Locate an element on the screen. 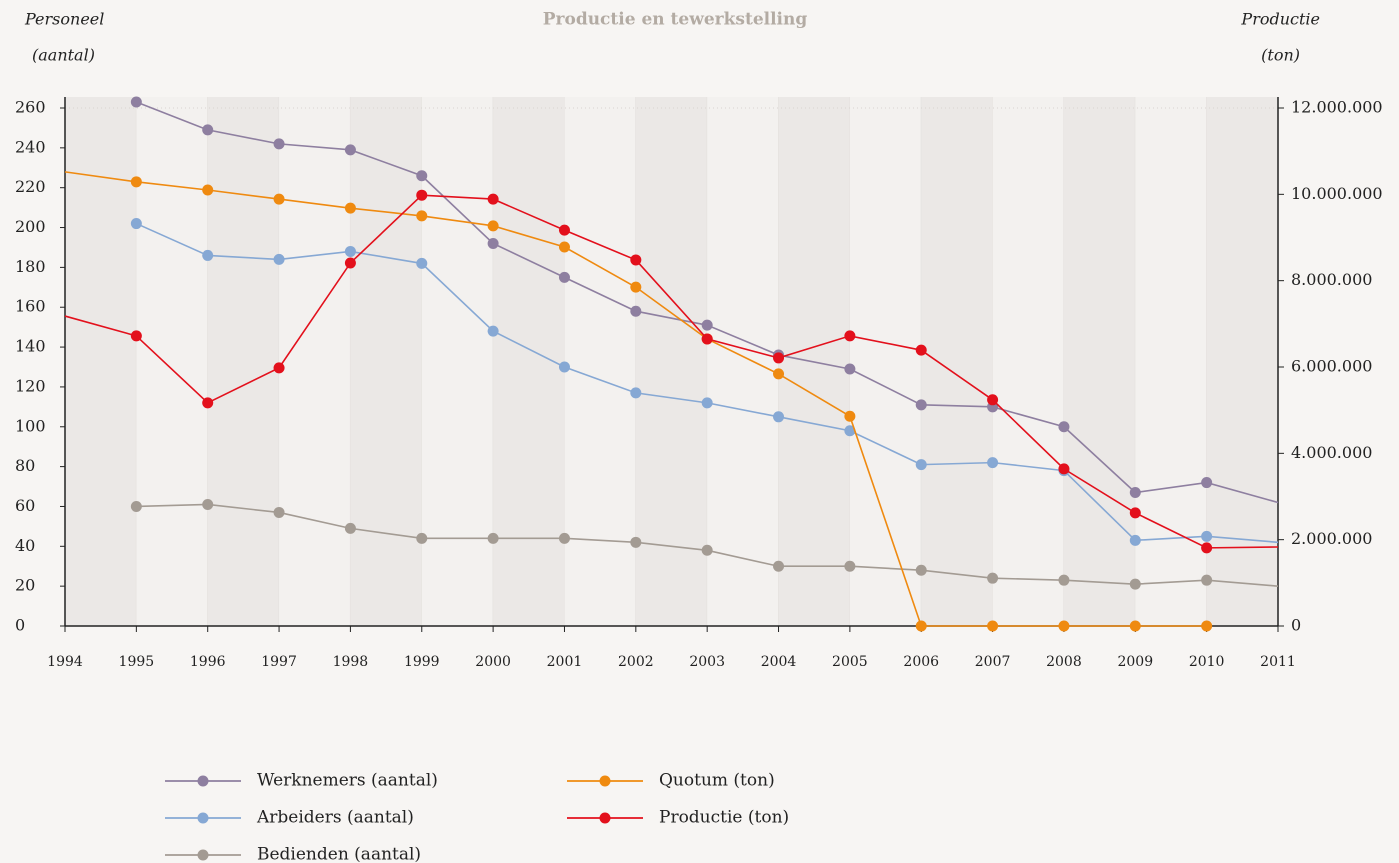  y-tick-label: 120 is located at coordinates (30, 385).